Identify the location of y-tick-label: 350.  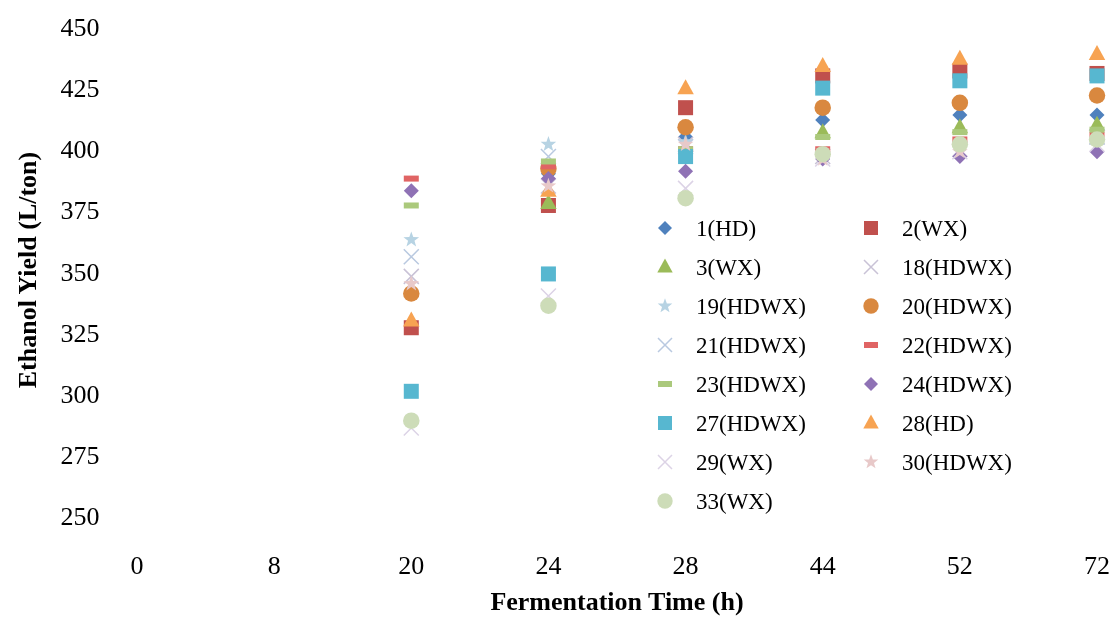
(80, 272).